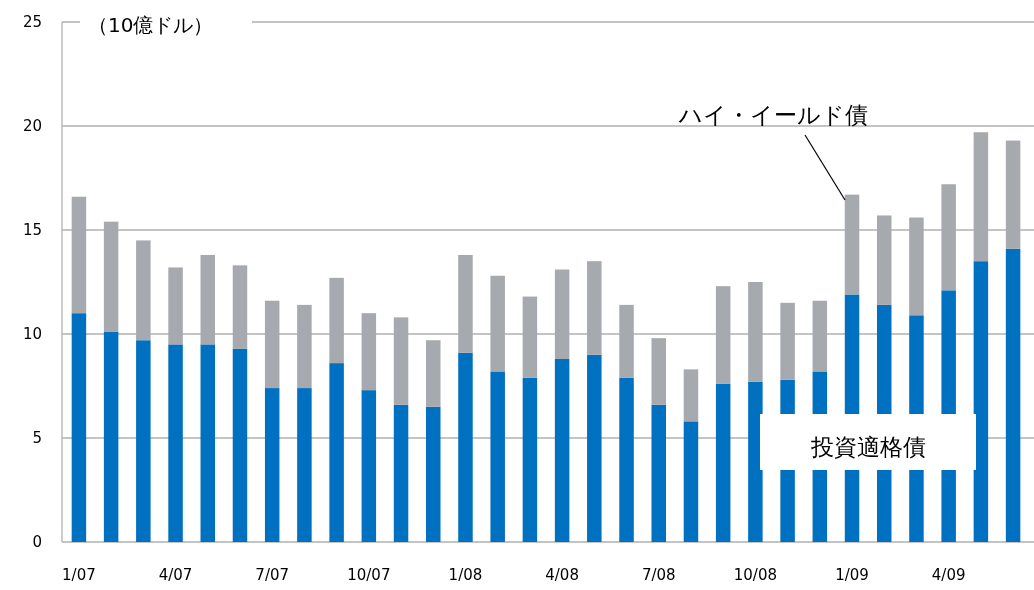  Describe the element at coordinates (948, 575) in the screenshot. I see `x-tick-label: 4/09` at that location.